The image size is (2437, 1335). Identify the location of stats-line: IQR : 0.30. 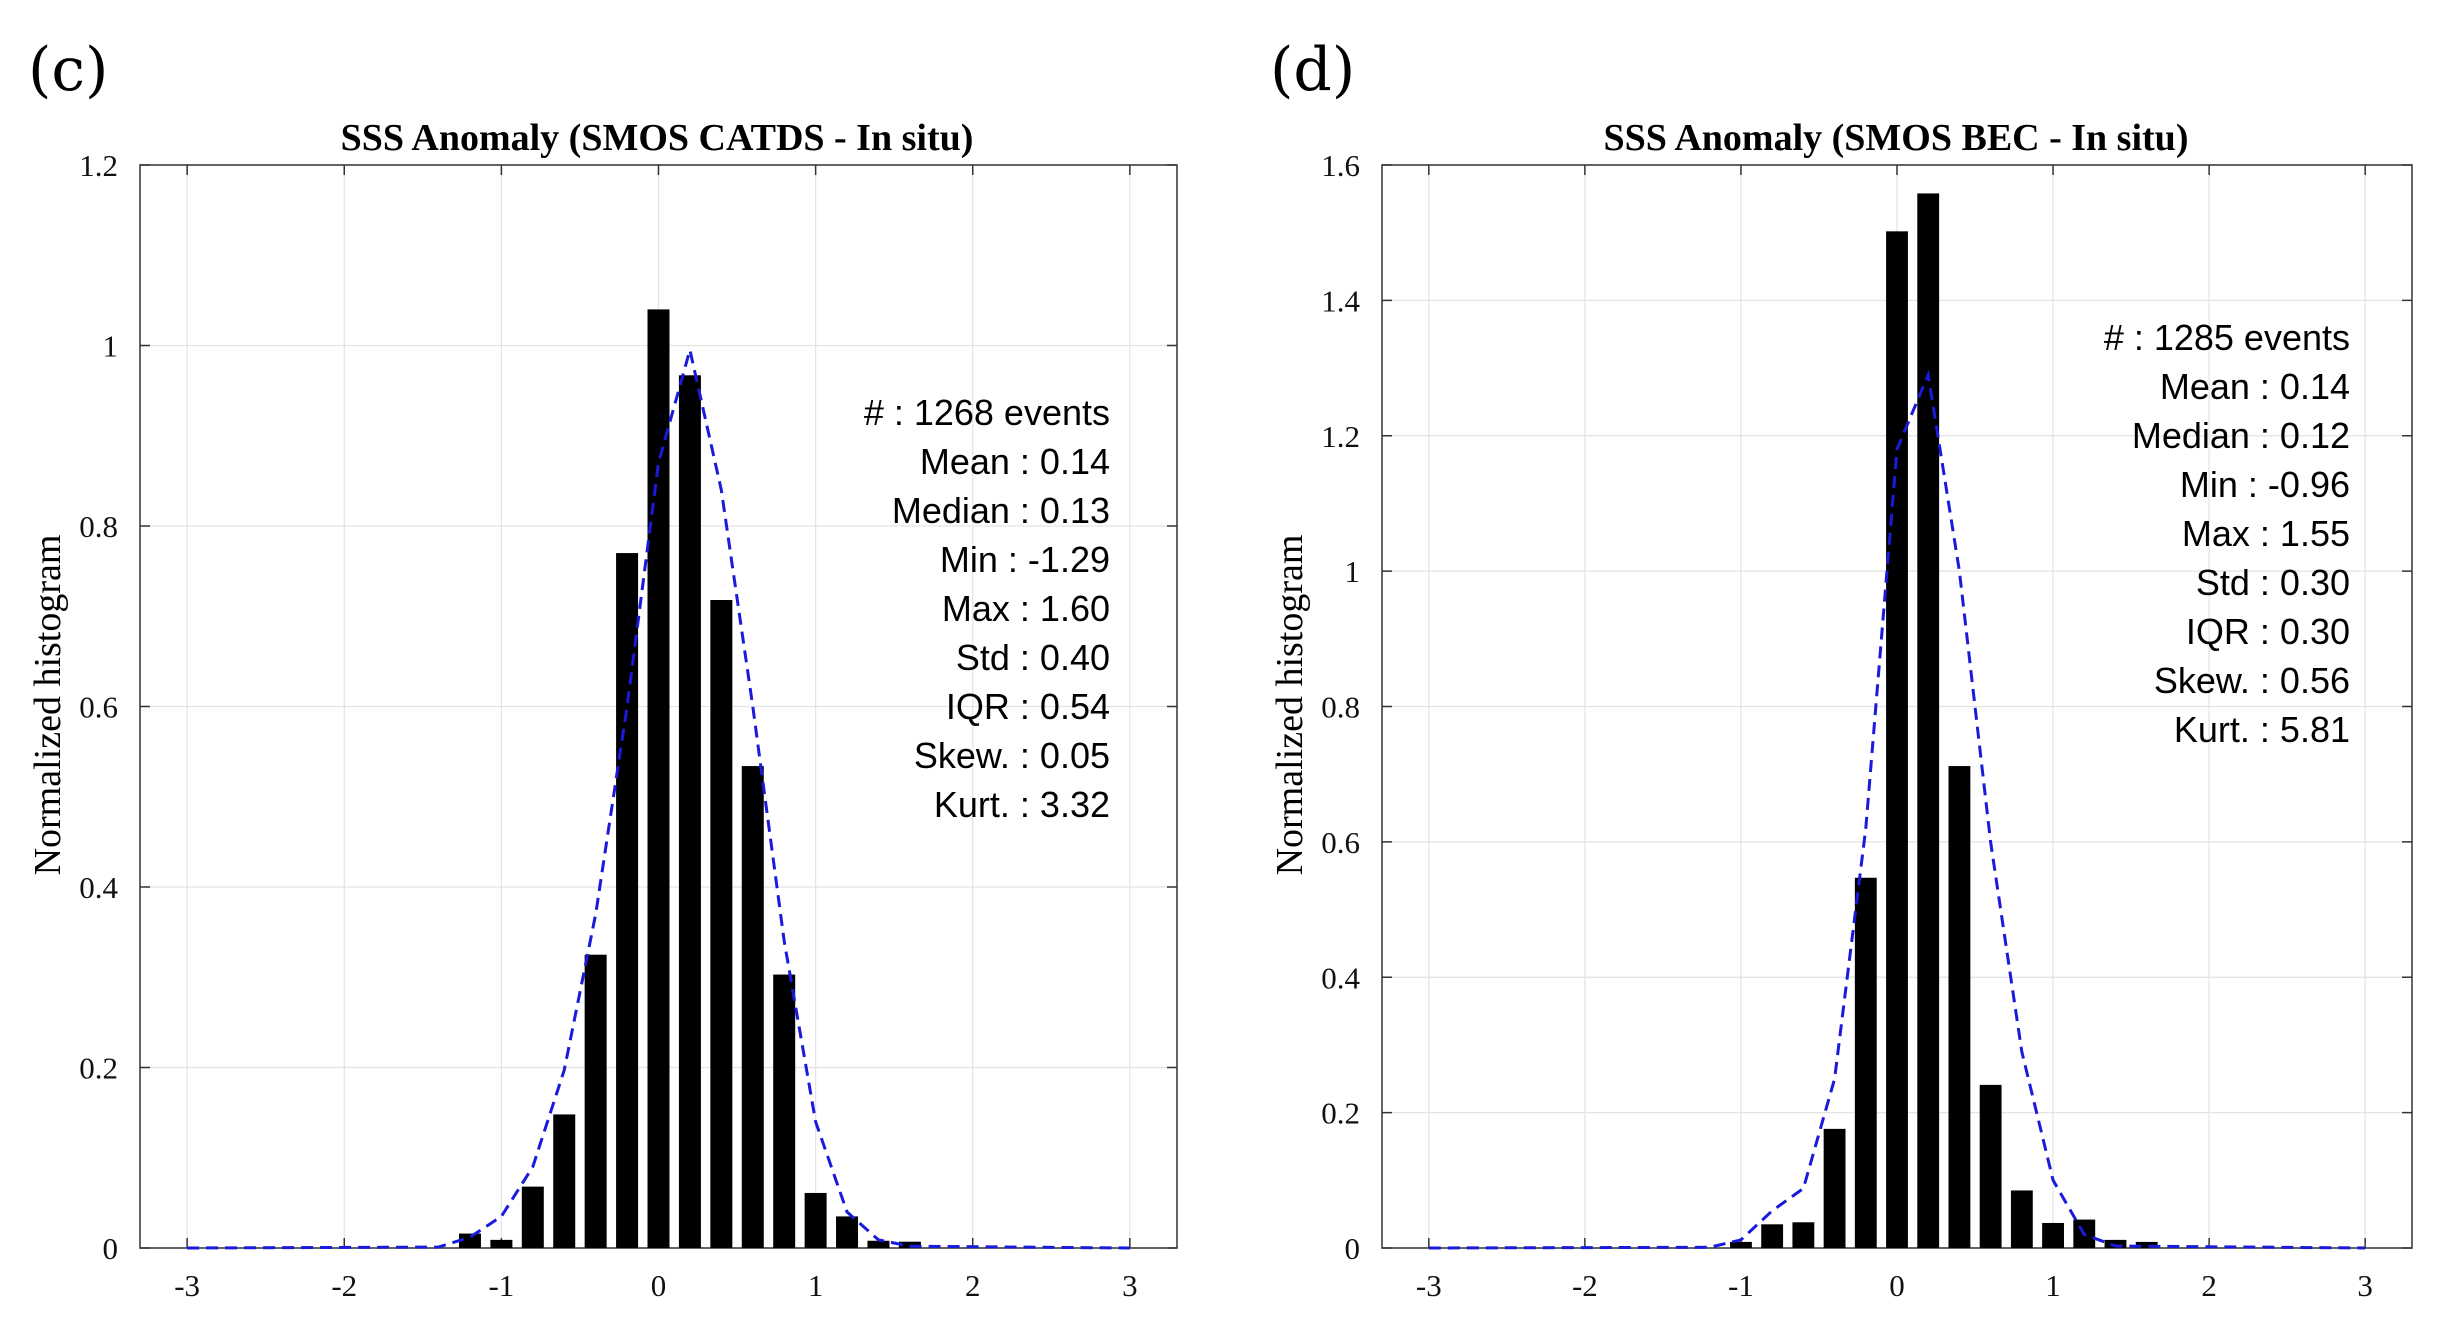
(2268, 631).